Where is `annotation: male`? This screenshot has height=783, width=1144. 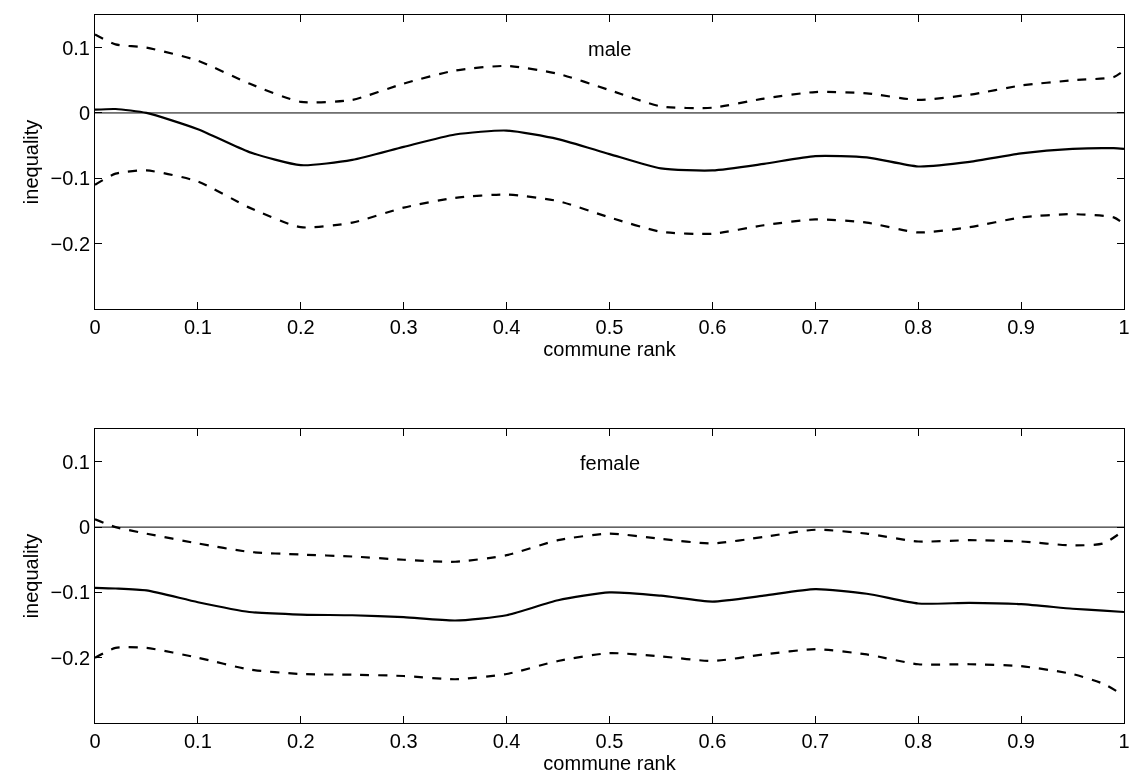 annotation: male is located at coordinates (610, 49).